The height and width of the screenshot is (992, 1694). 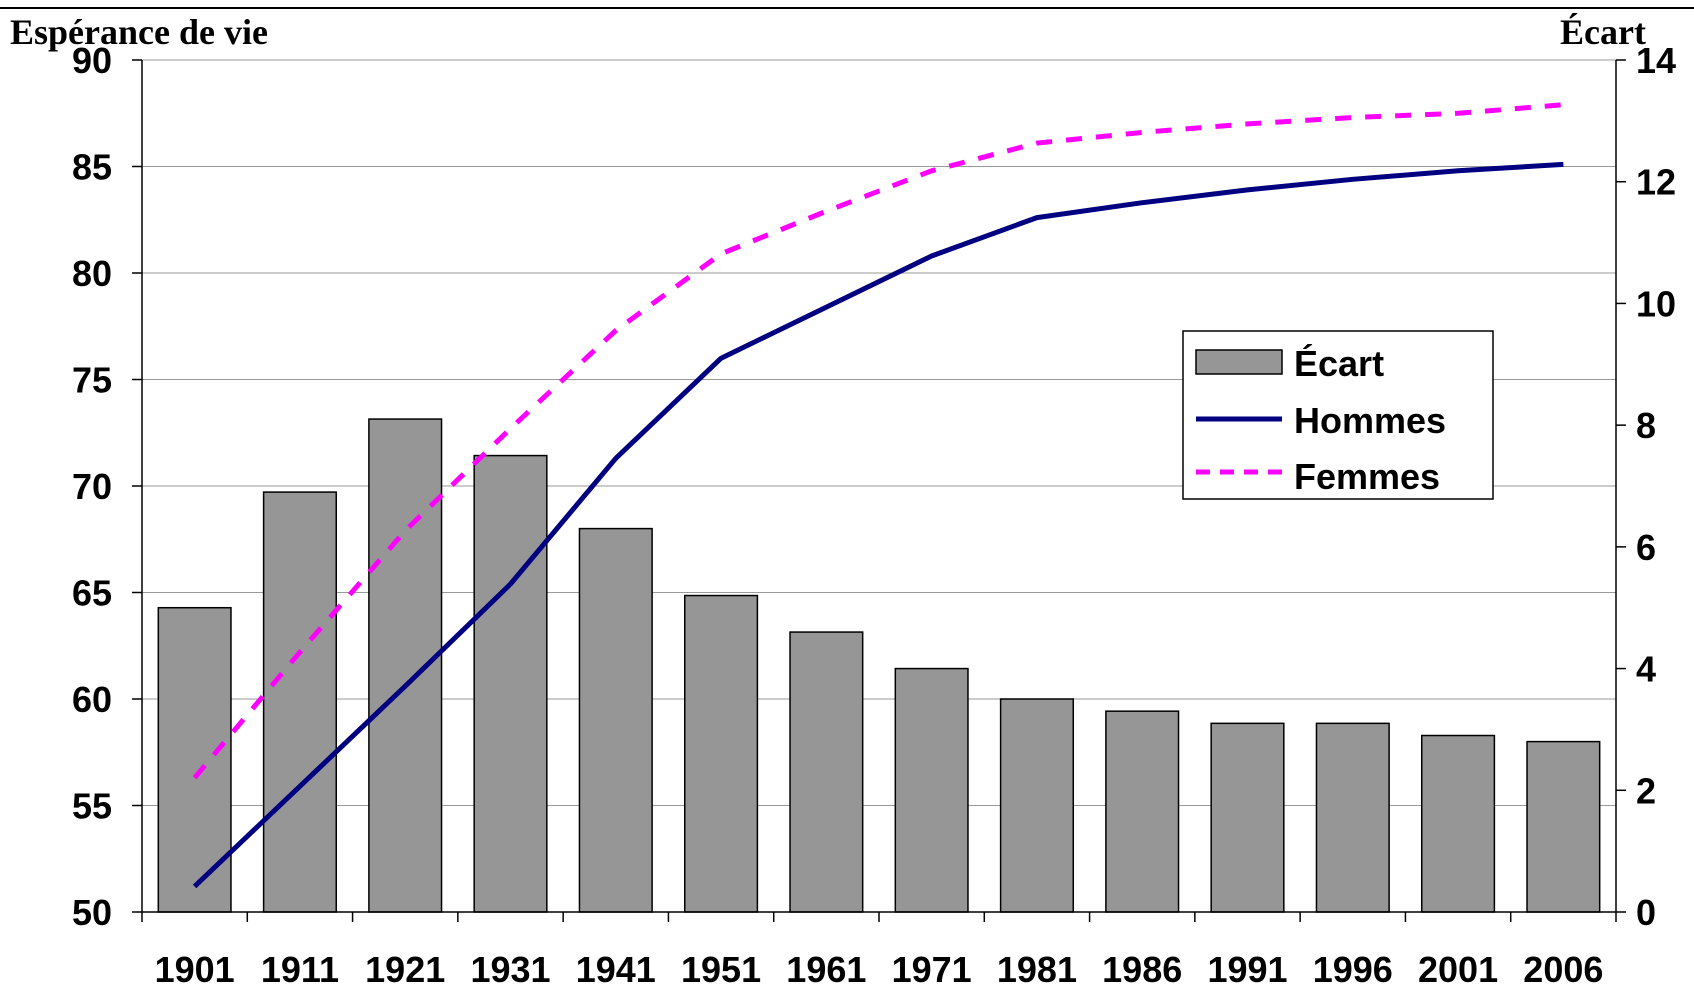 What do you see at coordinates (1656, 303) in the screenshot?
I see `y-right-tick-label: 10` at bounding box center [1656, 303].